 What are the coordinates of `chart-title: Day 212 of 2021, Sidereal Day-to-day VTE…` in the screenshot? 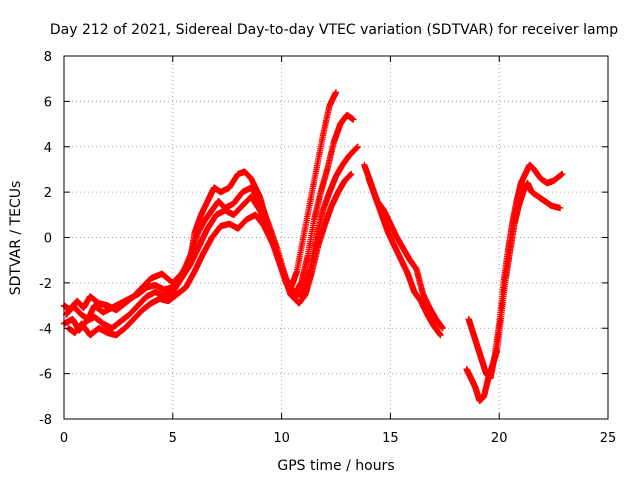 It's located at (334, 30).